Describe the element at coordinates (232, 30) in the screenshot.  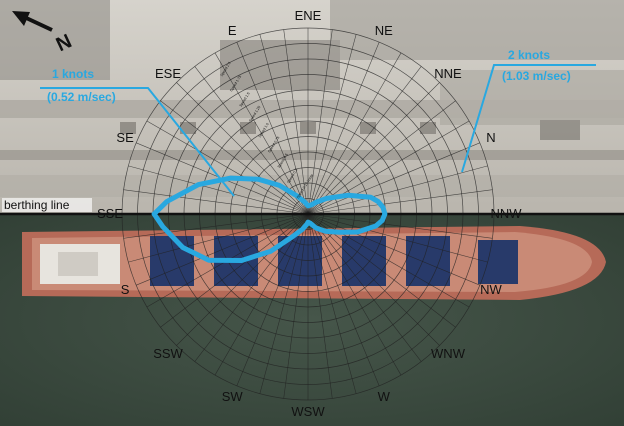
I see `direction-label: E` at that location.